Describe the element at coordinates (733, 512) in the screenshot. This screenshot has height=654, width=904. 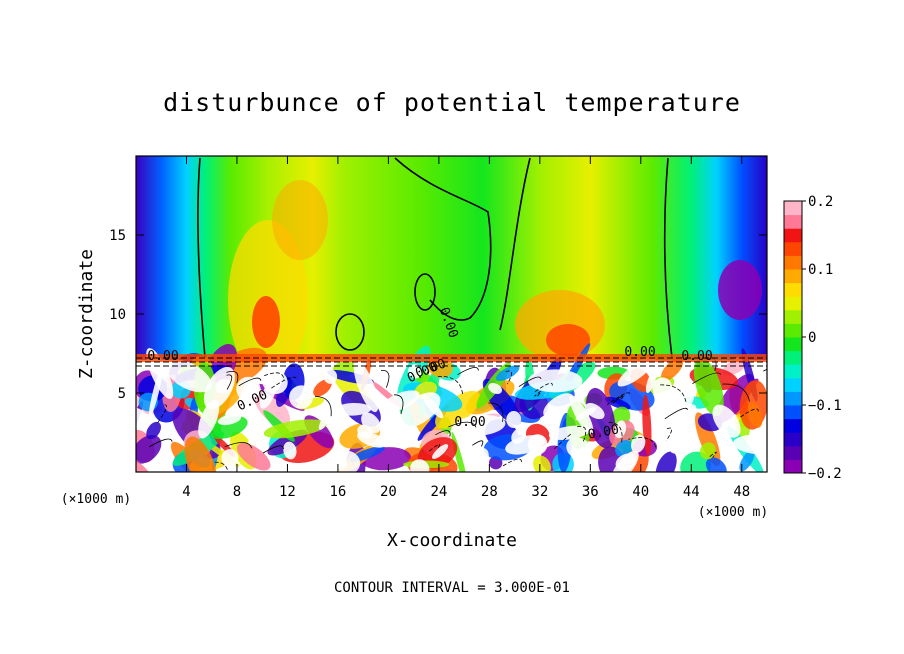
I see `x-unit-right: (×1000 m)` at that location.